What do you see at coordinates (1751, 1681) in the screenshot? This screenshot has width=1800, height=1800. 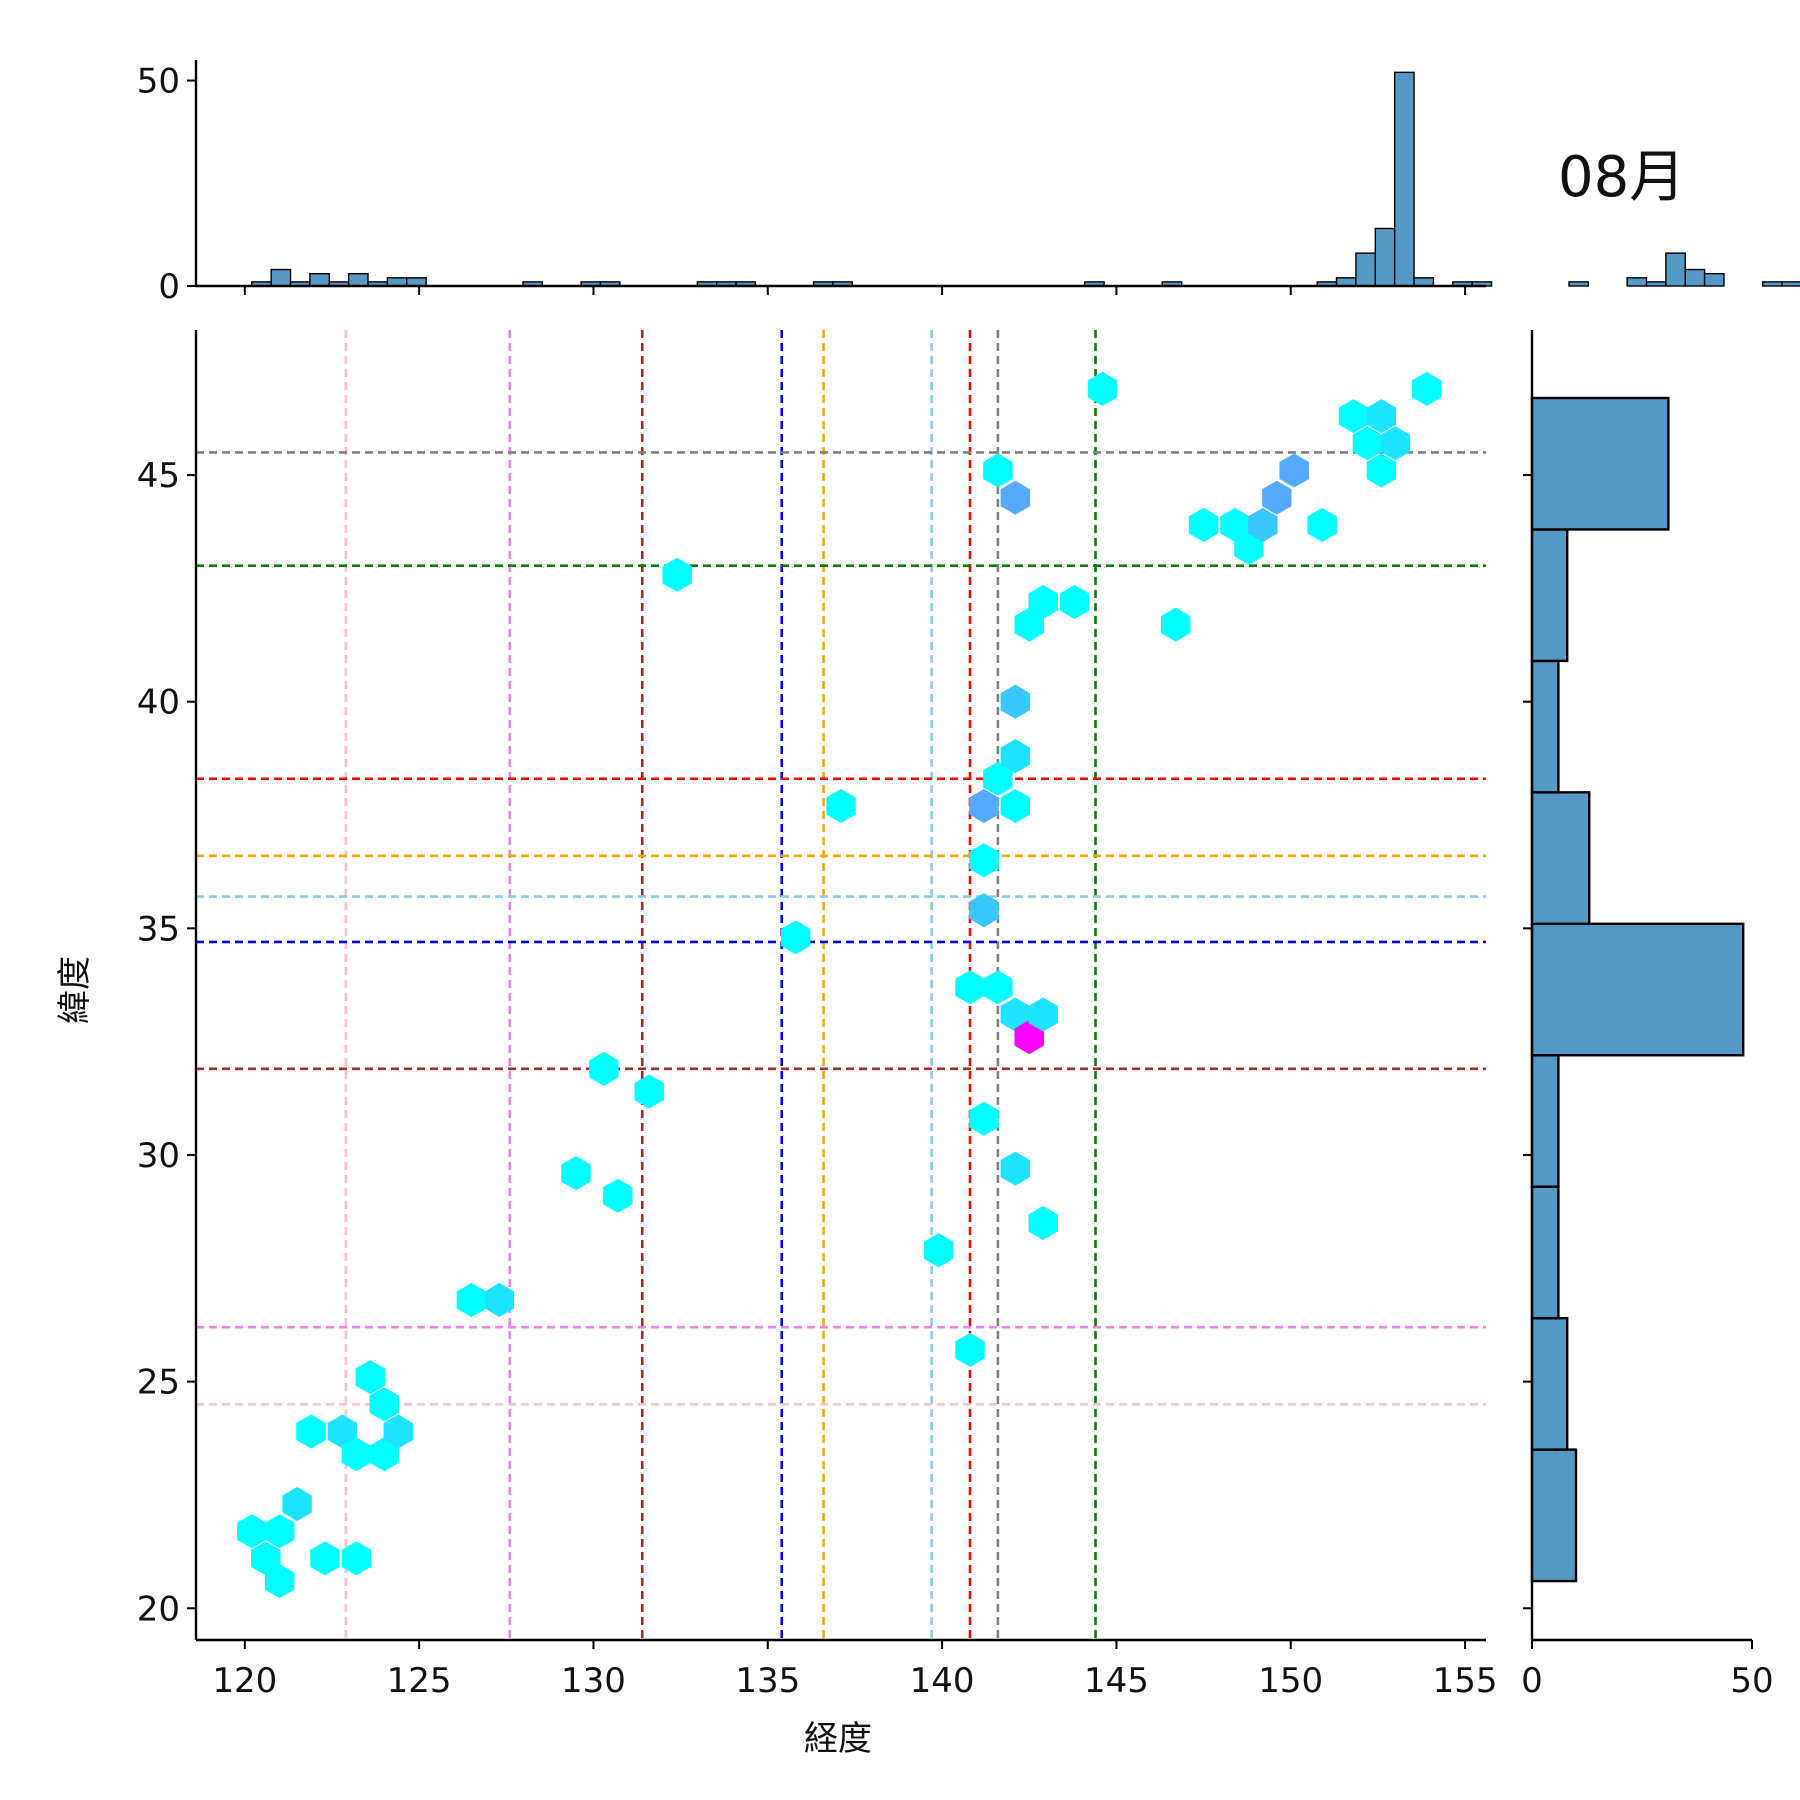 I see `right-hist-x-tick-label: 50` at bounding box center [1751, 1681].